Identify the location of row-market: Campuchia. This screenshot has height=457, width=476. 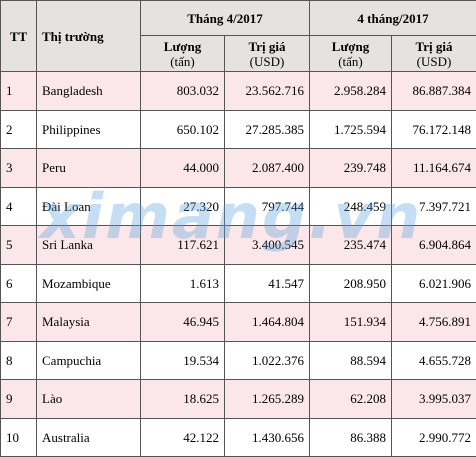
(88, 360).